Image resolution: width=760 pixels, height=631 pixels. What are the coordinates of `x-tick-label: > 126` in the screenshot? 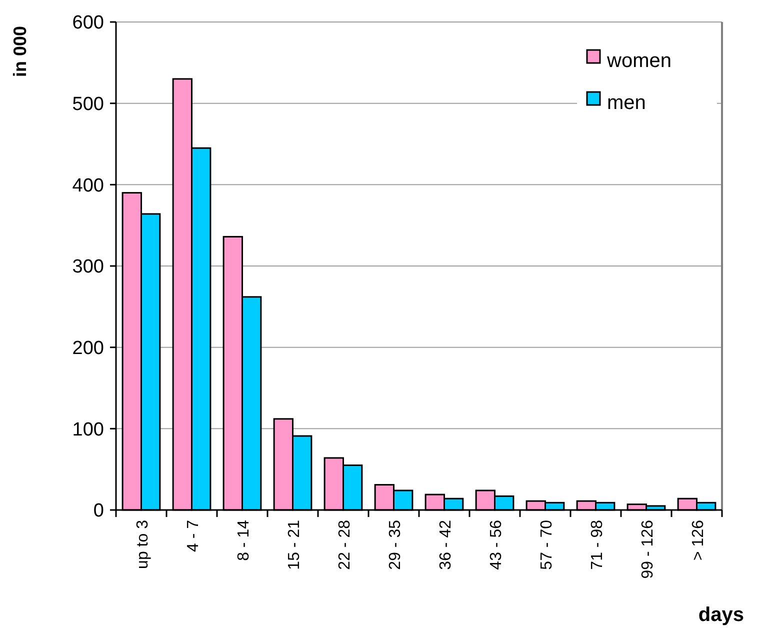 It's located at (698, 540).